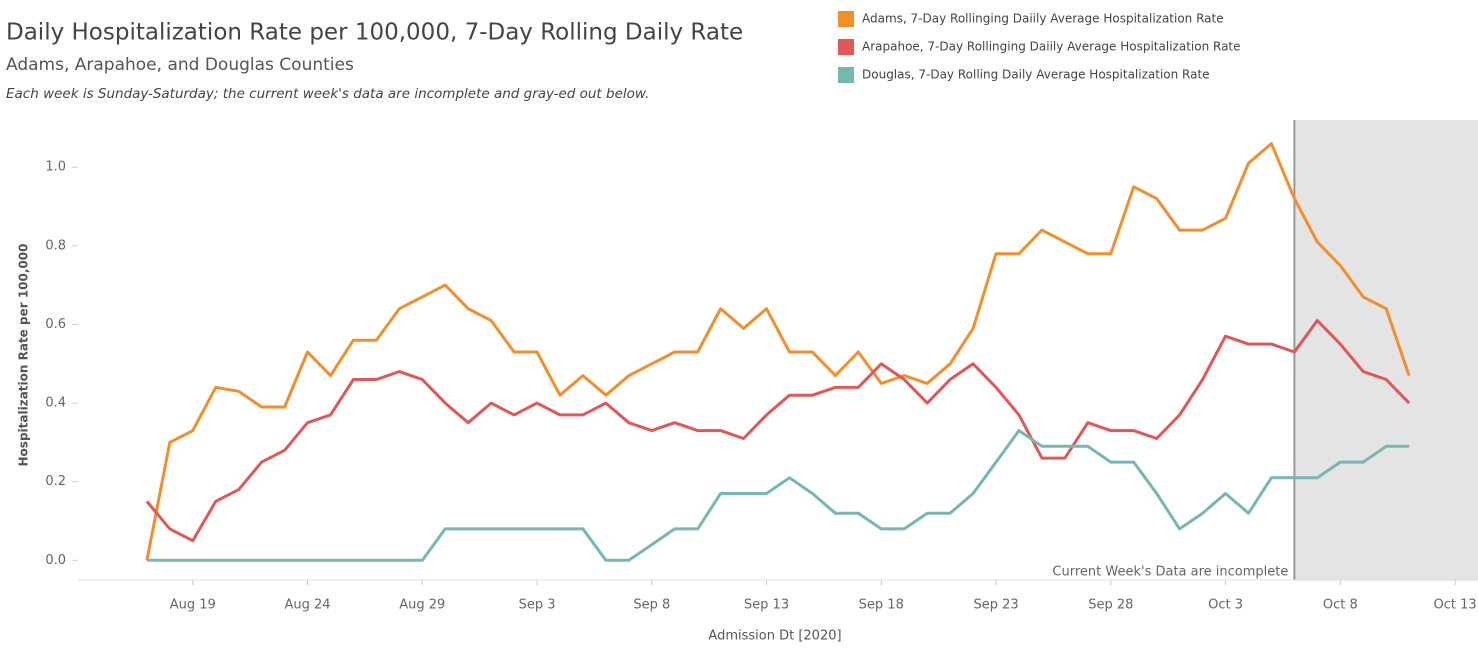  Describe the element at coordinates (55, 560) in the screenshot. I see `y-tick-label: 0.0` at that location.